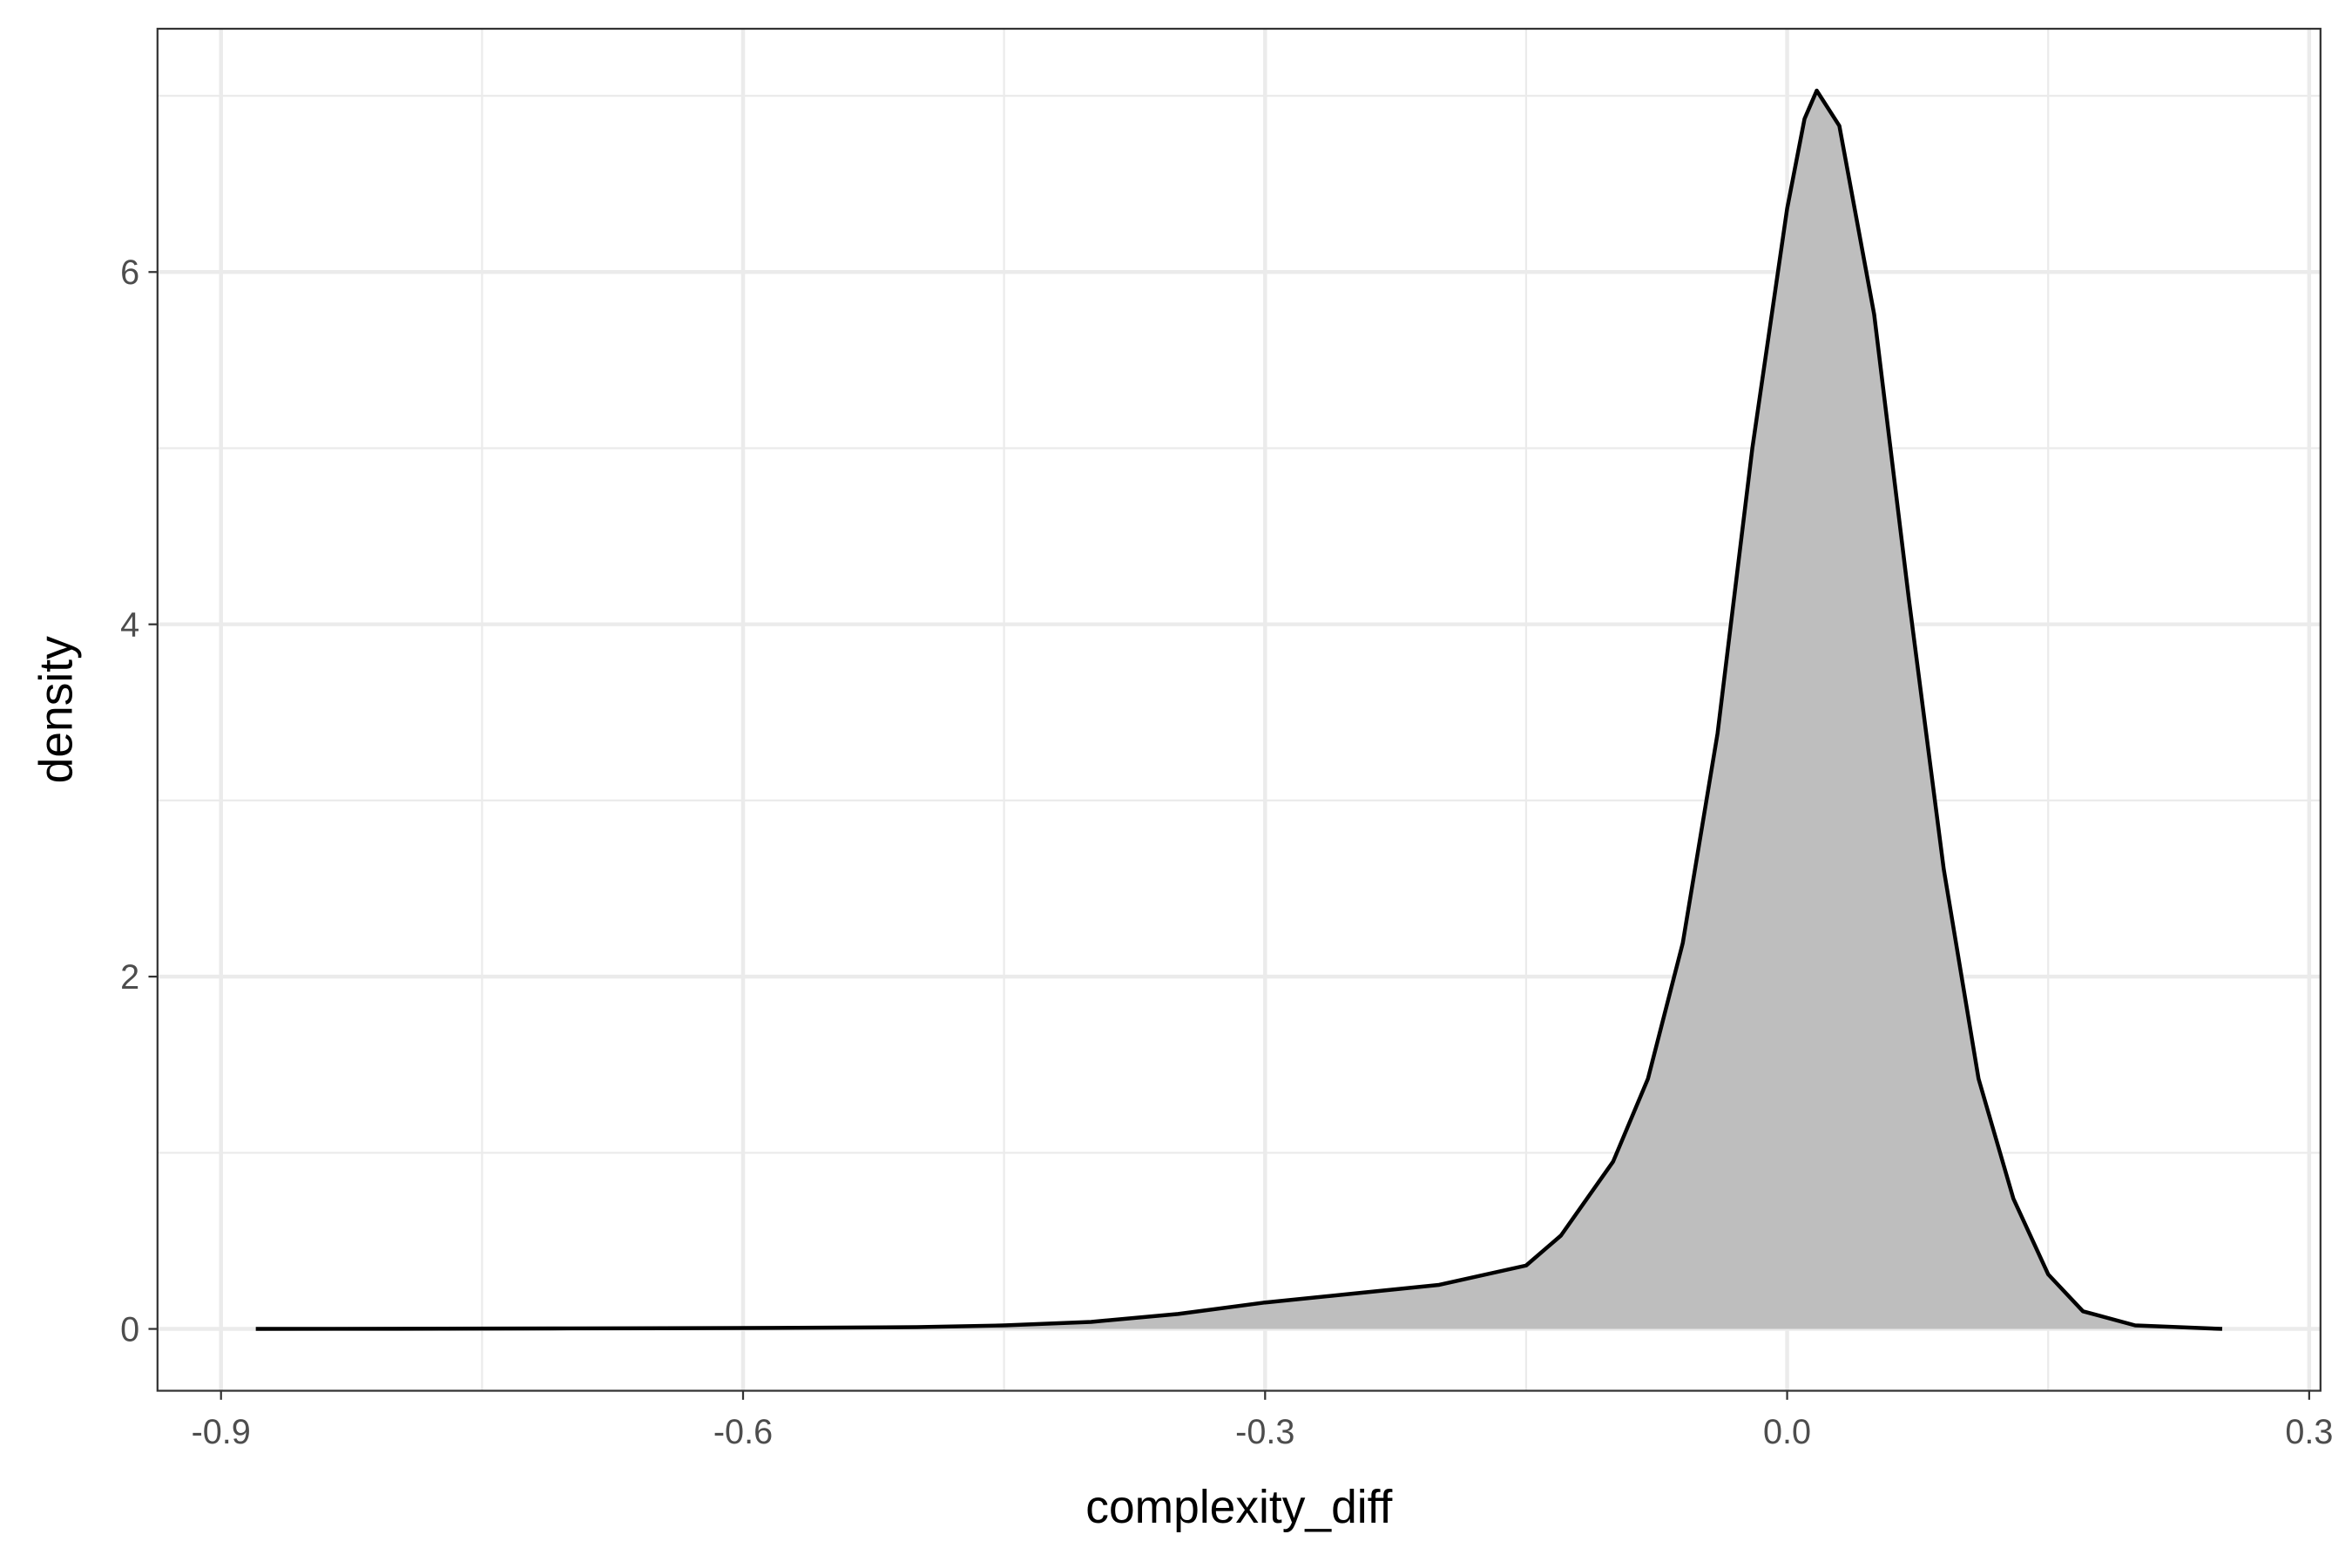 This screenshot has height=1568, width=2352. What do you see at coordinates (129, 977) in the screenshot?
I see `y-tick-label: 2` at bounding box center [129, 977].